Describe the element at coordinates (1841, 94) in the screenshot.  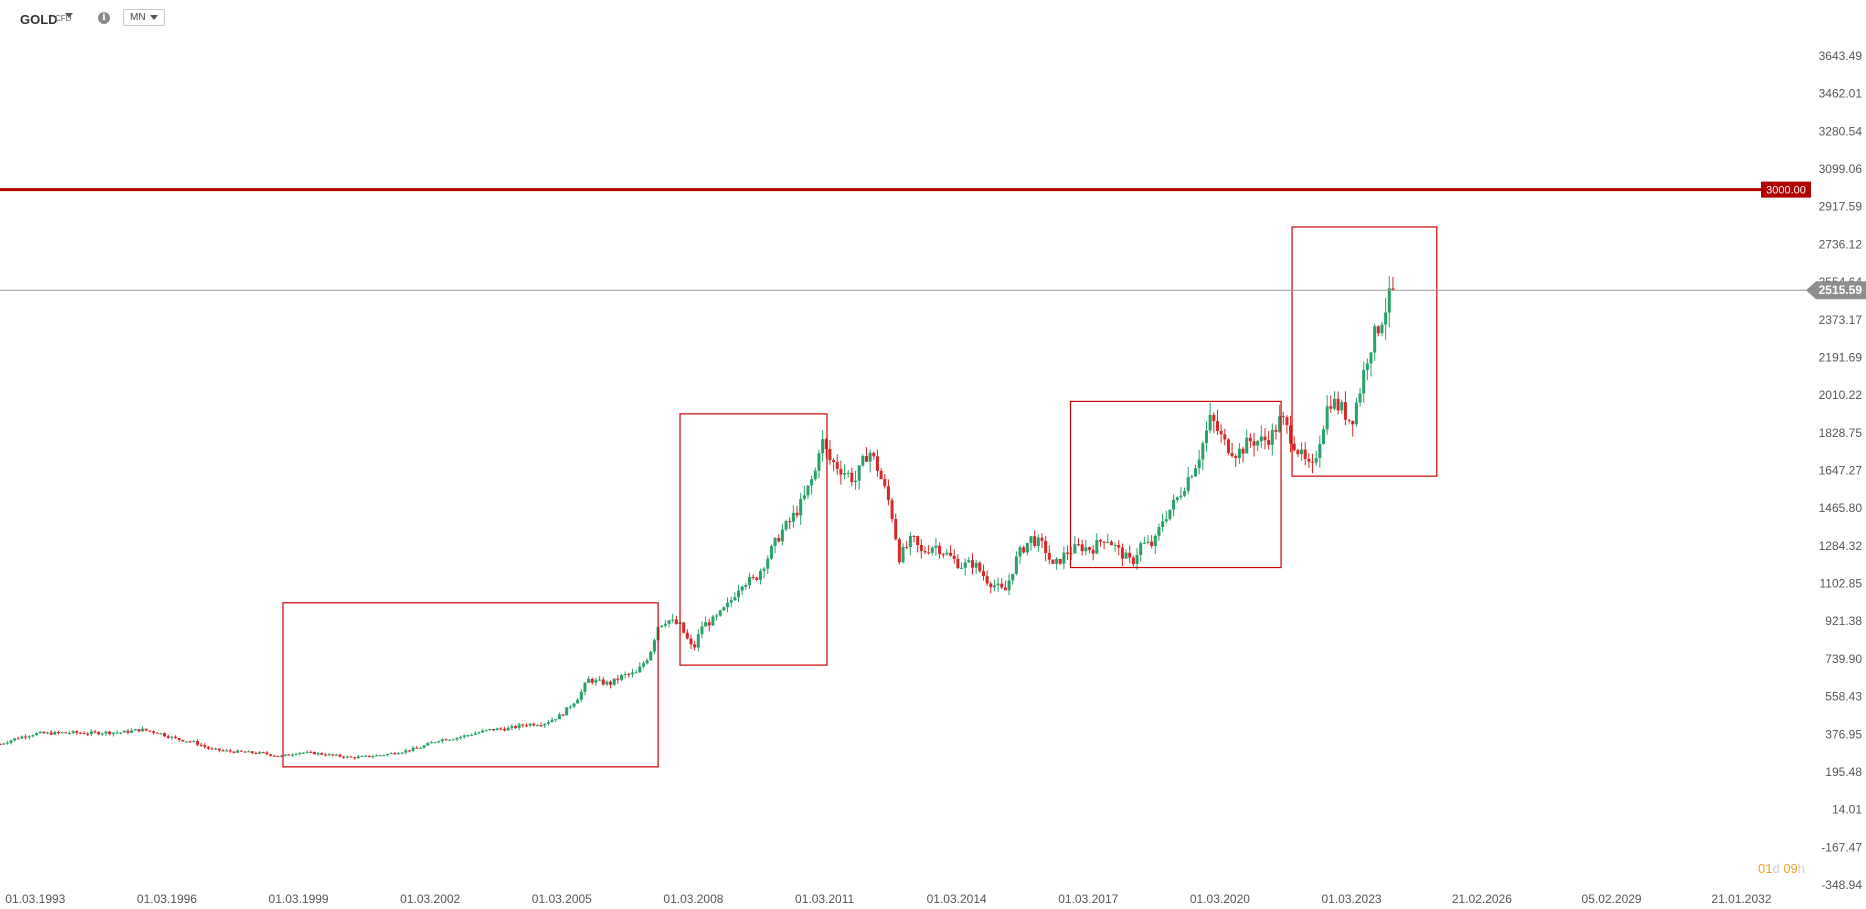
I see `y-tick-label: 3462.01` at that location.